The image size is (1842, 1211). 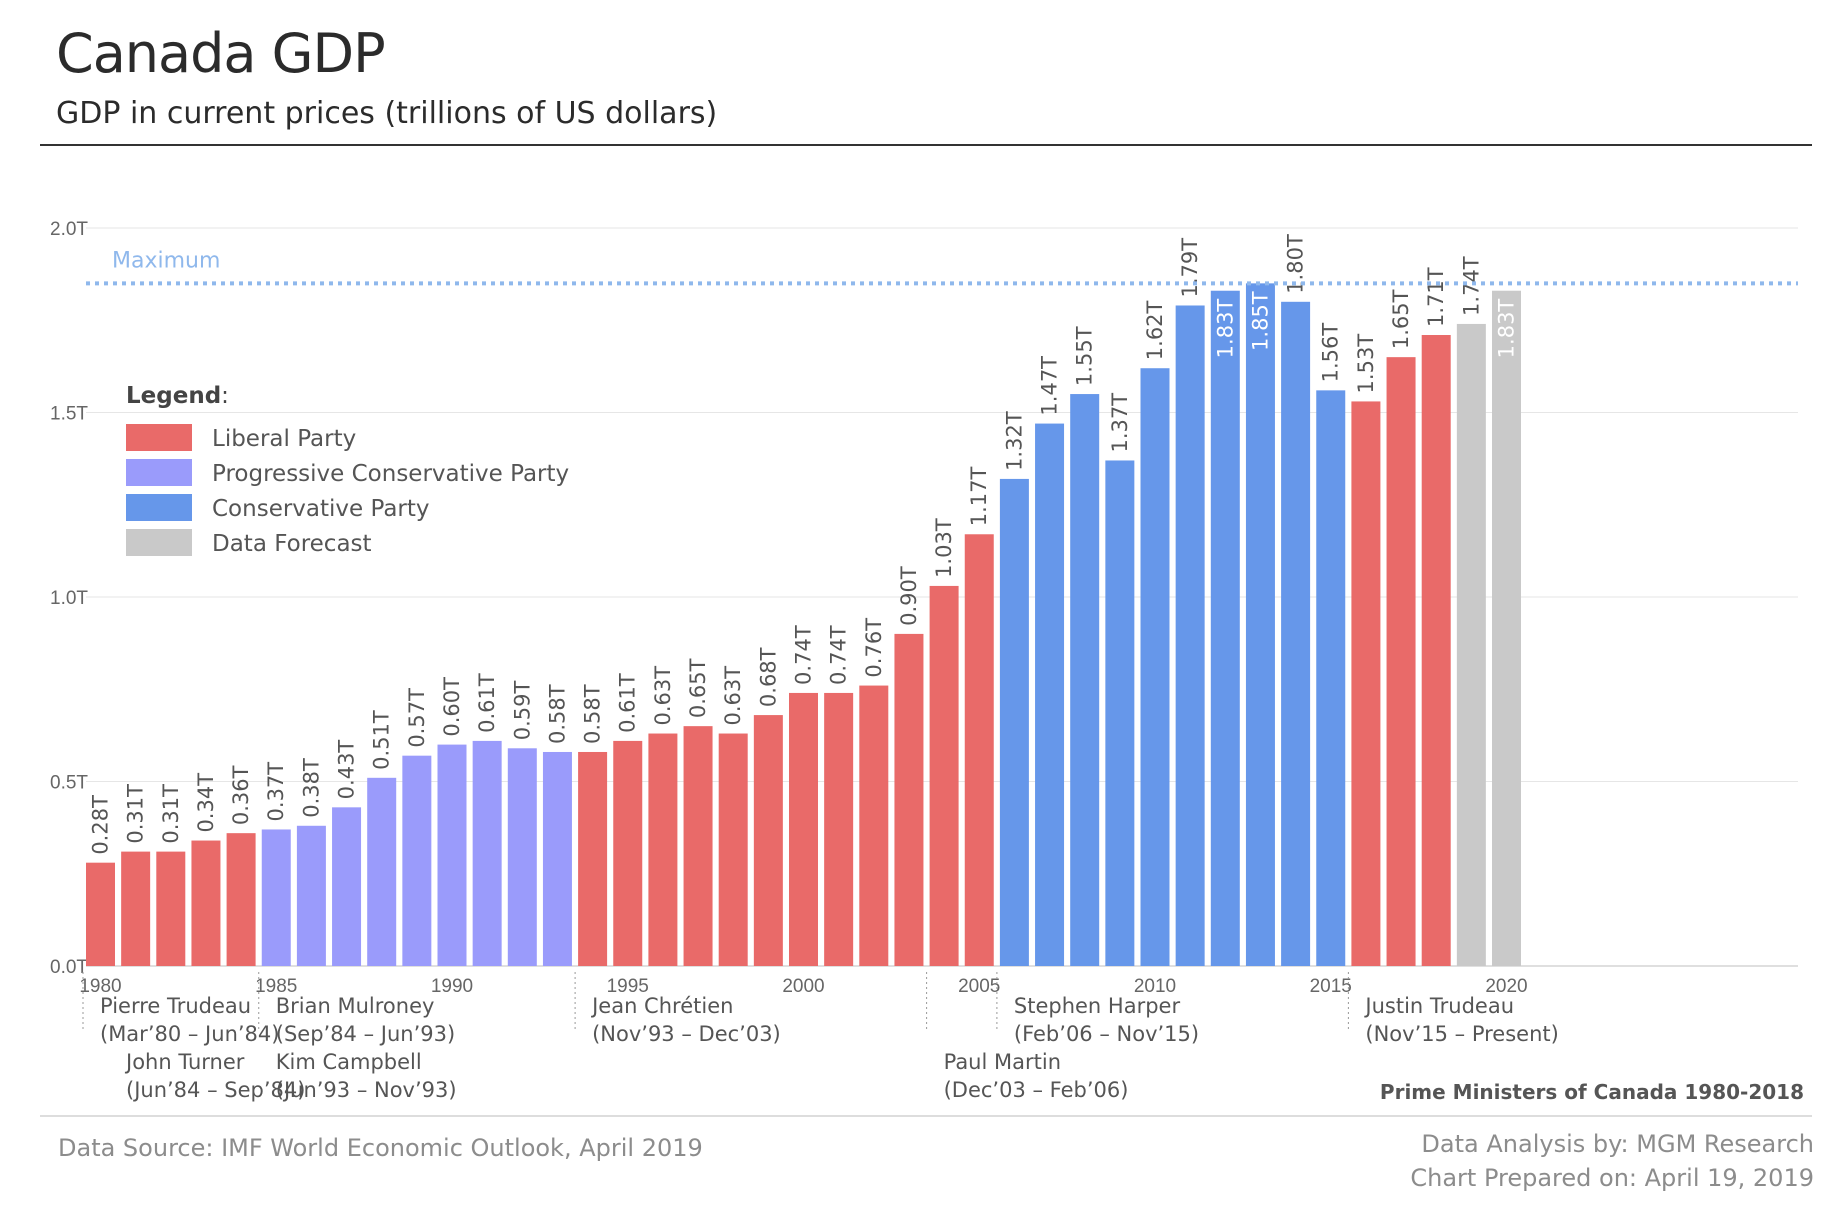 What do you see at coordinates (1471, 286) in the screenshot?
I see `data-label: 1.74T` at bounding box center [1471, 286].